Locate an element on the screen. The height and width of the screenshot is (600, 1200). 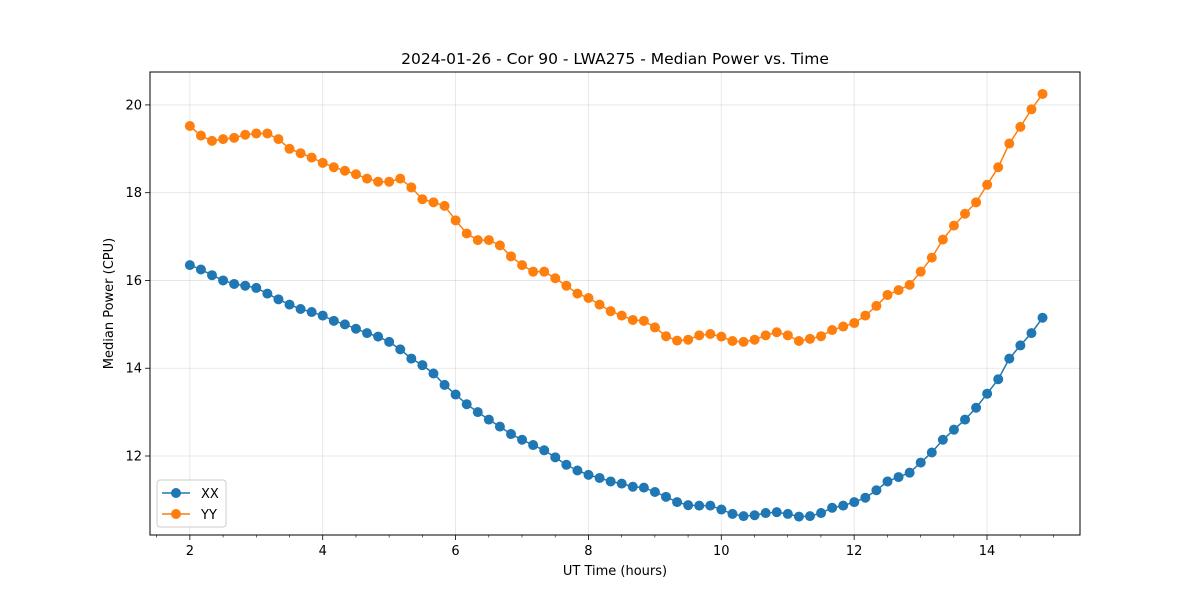
y-tick-label: 20 is located at coordinates (133, 105).